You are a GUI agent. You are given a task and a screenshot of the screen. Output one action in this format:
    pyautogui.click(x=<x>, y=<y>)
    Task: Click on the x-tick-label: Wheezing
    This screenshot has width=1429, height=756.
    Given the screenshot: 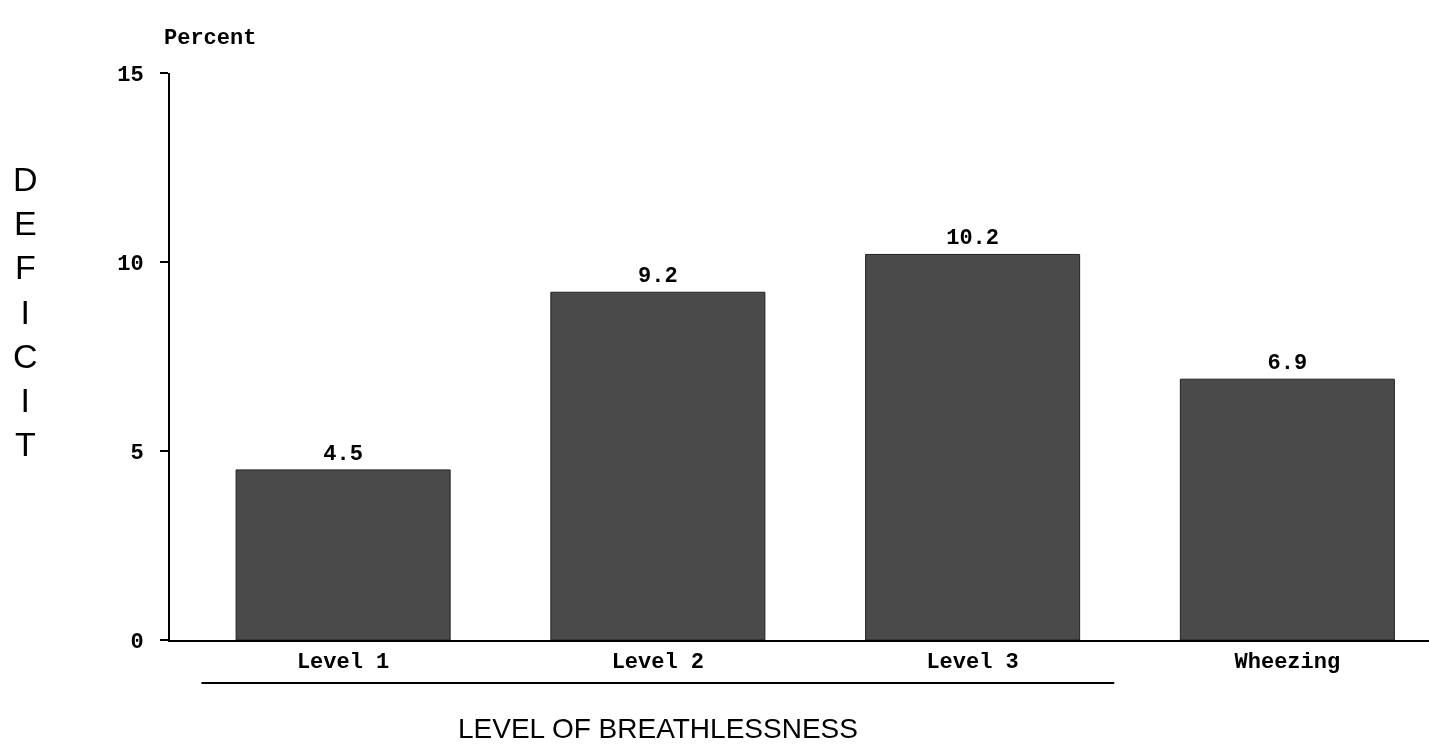 What is the action you would take?
    pyautogui.click(x=1287, y=663)
    